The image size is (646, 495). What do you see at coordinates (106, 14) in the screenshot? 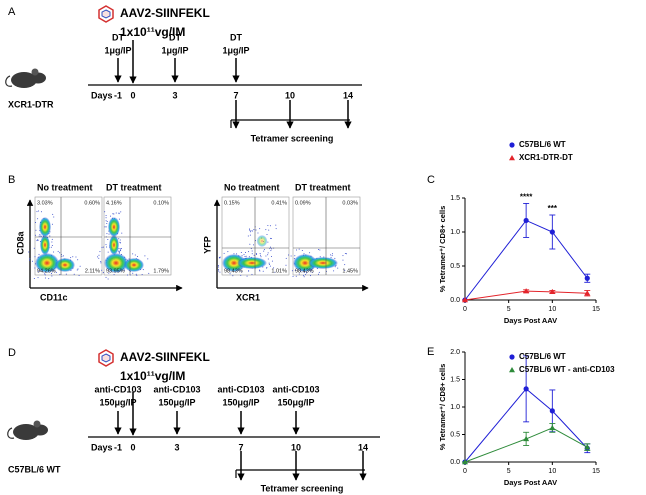
I see `aav-icon` at bounding box center [106, 14].